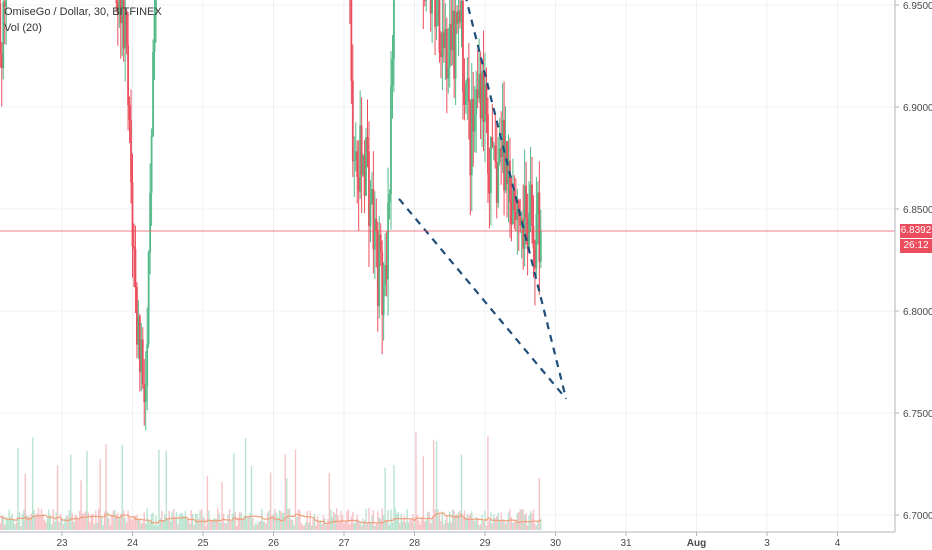  I want to click on upper-trendline, so click(516, 199).